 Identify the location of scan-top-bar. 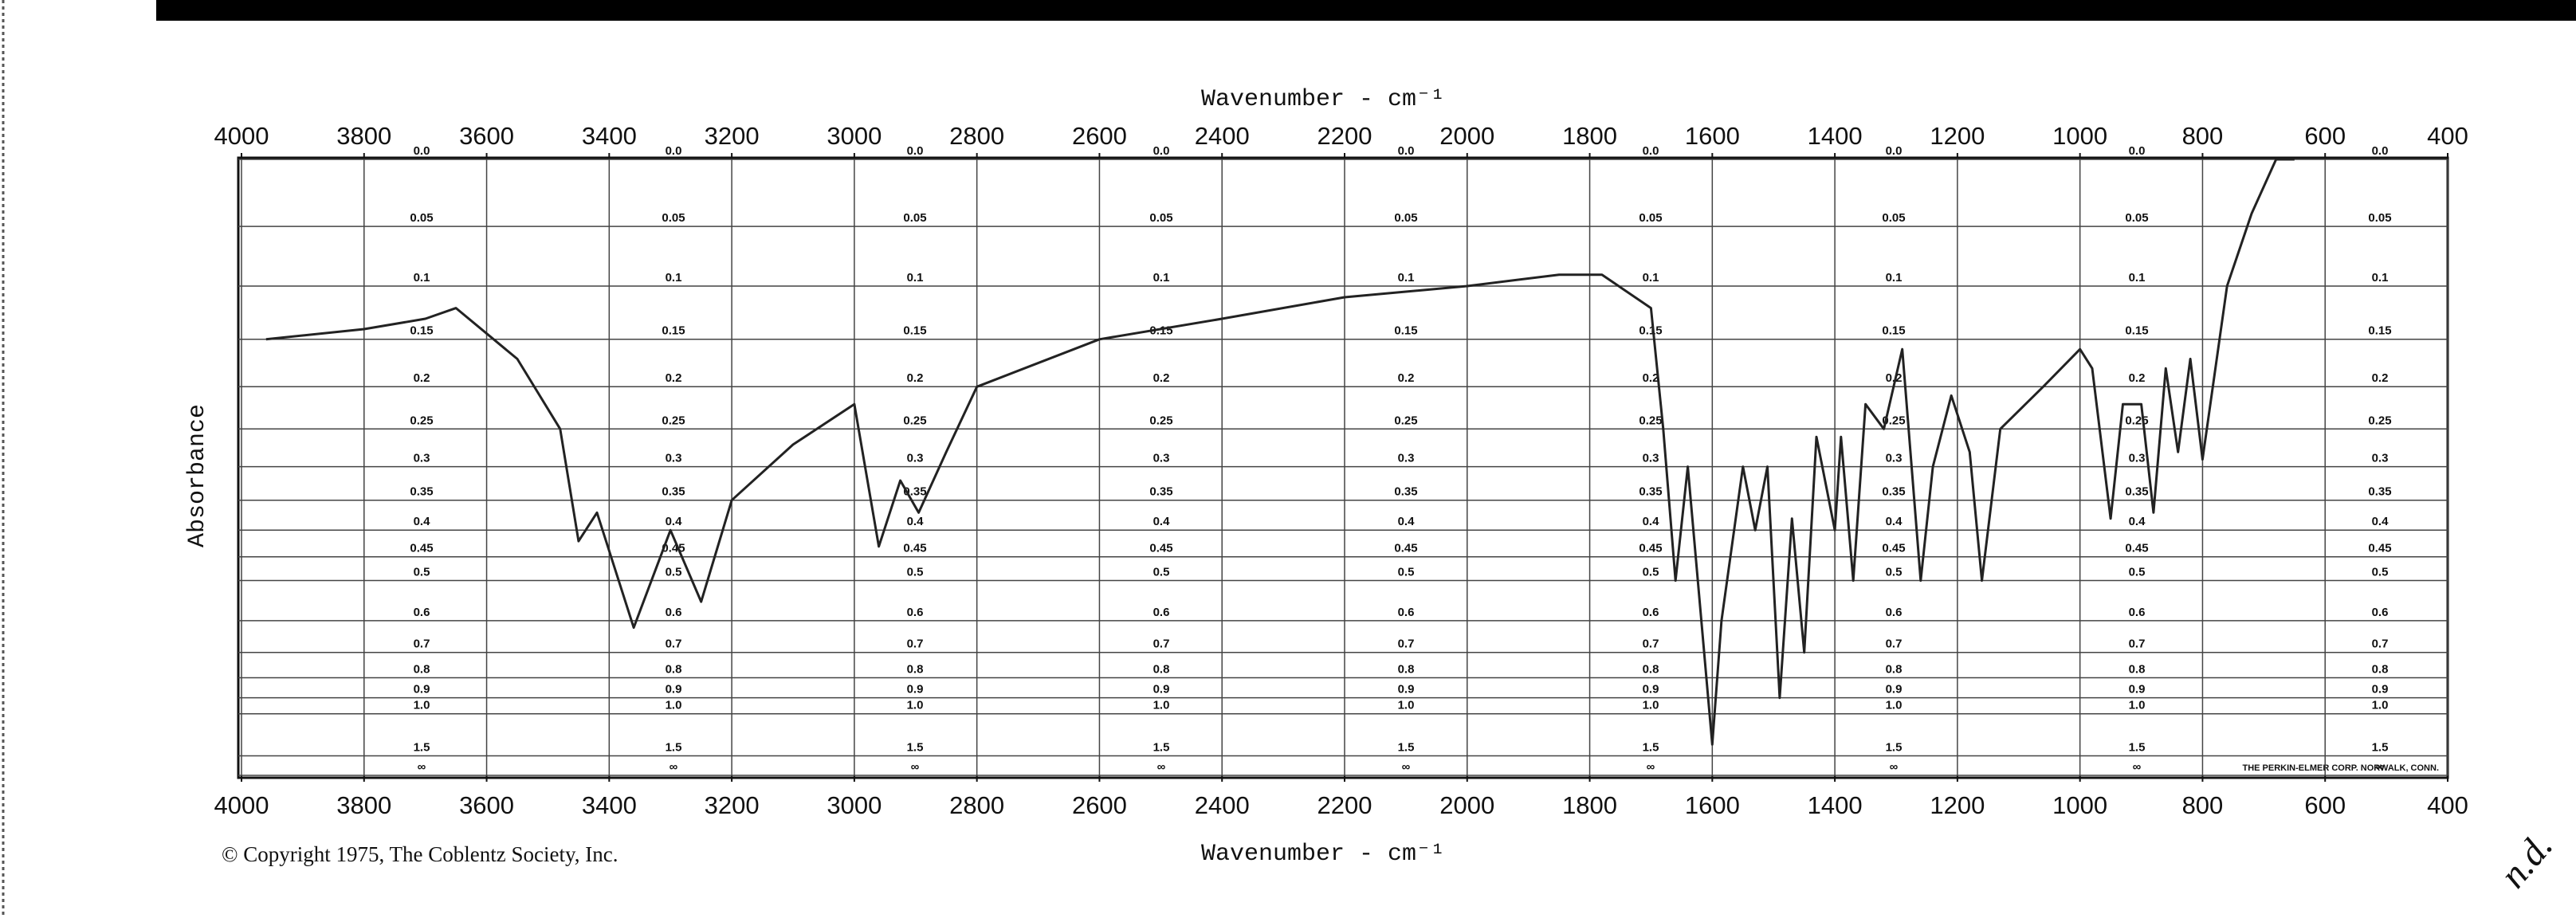
(1366, 10).